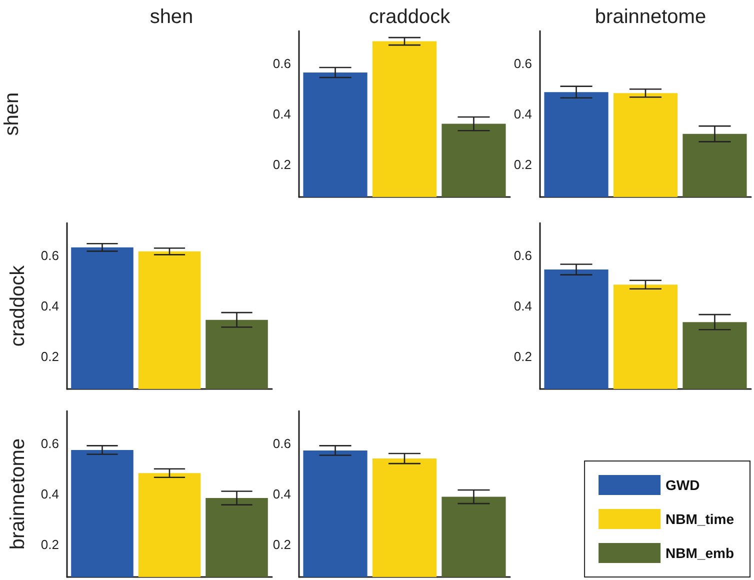 This screenshot has height=580, width=754. I want to click on legend-label: NBM_time, so click(700, 519).